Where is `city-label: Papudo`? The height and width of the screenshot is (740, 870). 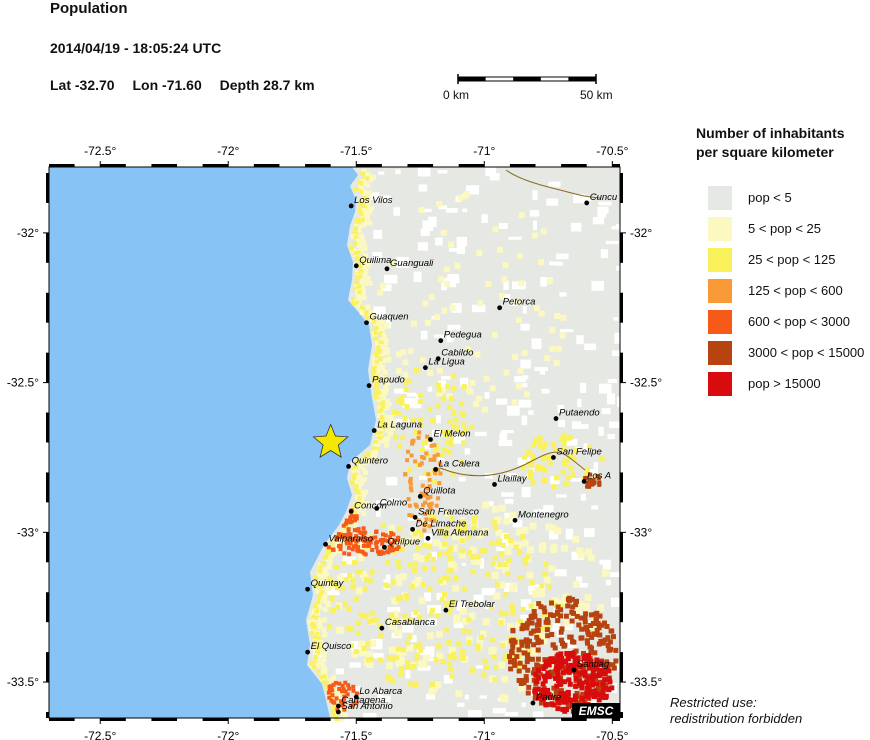 city-label: Papudo is located at coordinates (388, 380).